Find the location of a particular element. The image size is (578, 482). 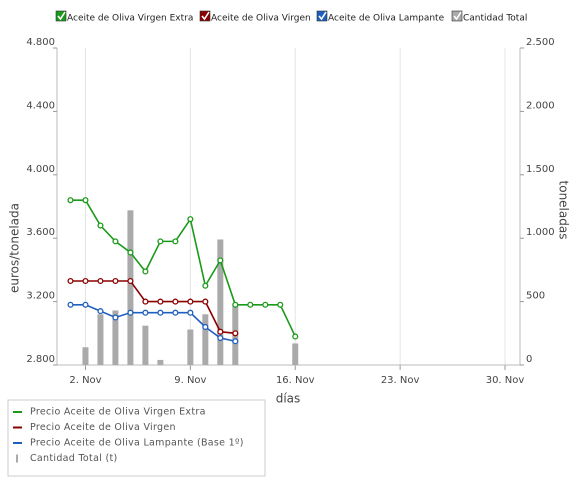

y2-tick-label: 2.500 is located at coordinates (540, 42).